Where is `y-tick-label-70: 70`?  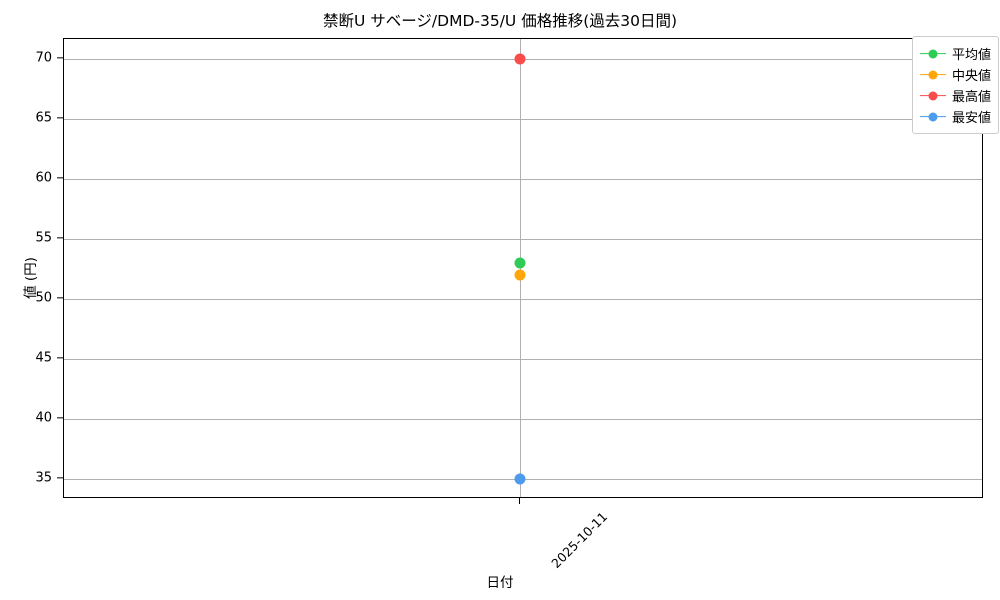 y-tick-label-70: 70 is located at coordinates (43, 58).